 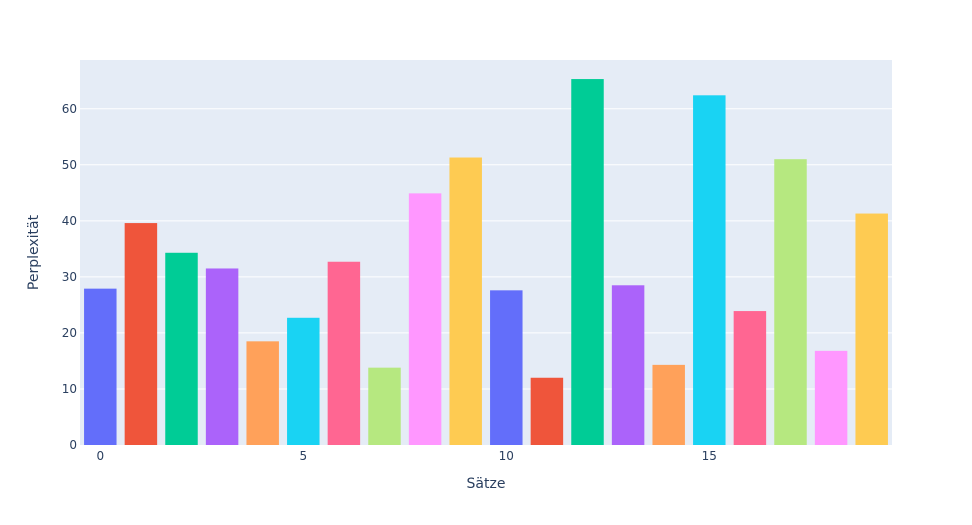 What do you see at coordinates (69, 109) in the screenshot?
I see `y-tick-label: 60` at bounding box center [69, 109].